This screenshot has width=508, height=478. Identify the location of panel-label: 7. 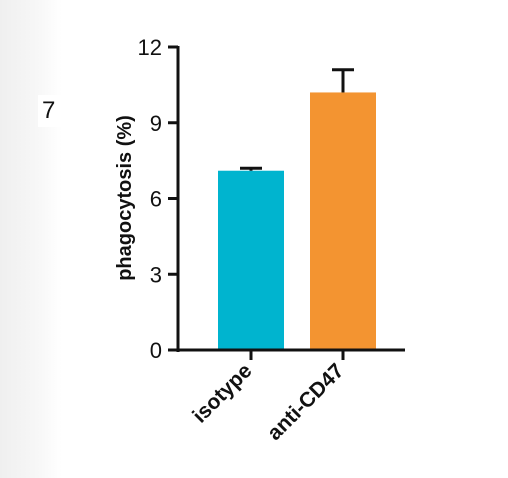
(61, 111).